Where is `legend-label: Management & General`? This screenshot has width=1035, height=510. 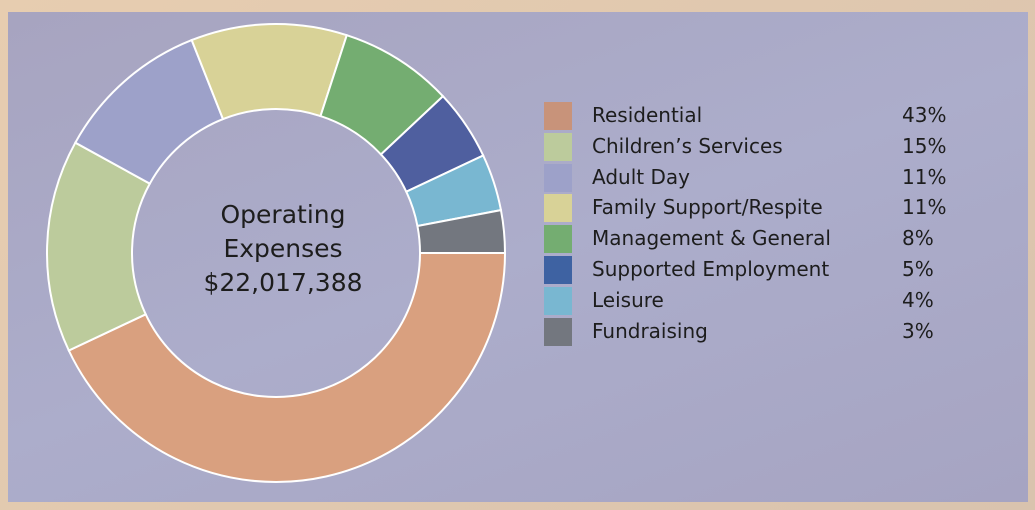 legend-label: Management & General is located at coordinates (711, 238).